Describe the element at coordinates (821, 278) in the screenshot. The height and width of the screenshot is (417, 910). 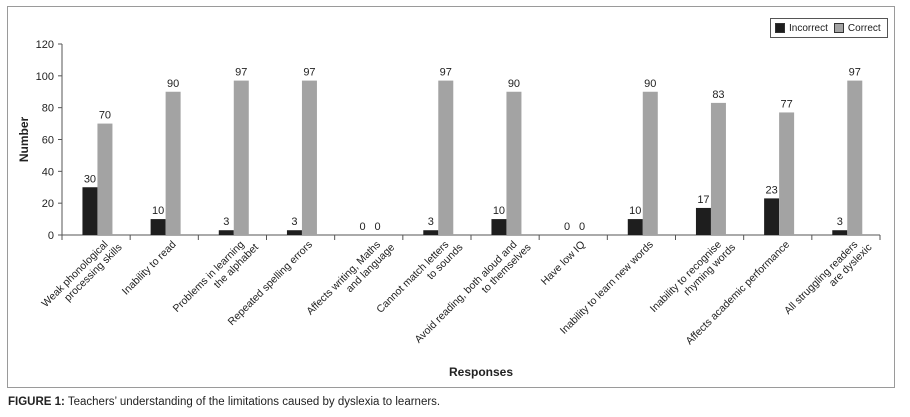
I see `x-category-label-line: All struggling readers` at that location.